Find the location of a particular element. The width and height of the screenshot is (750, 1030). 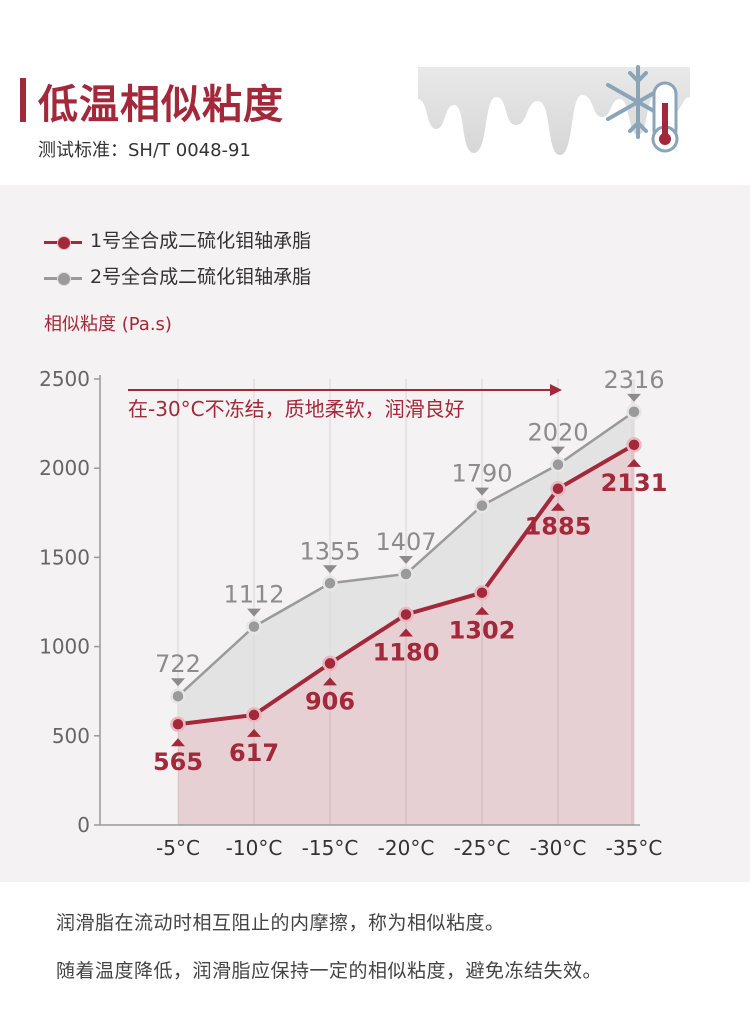

legend-item-series-1: 1号全合成二硫化钼轴承脂 is located at coordinates (177, 239).